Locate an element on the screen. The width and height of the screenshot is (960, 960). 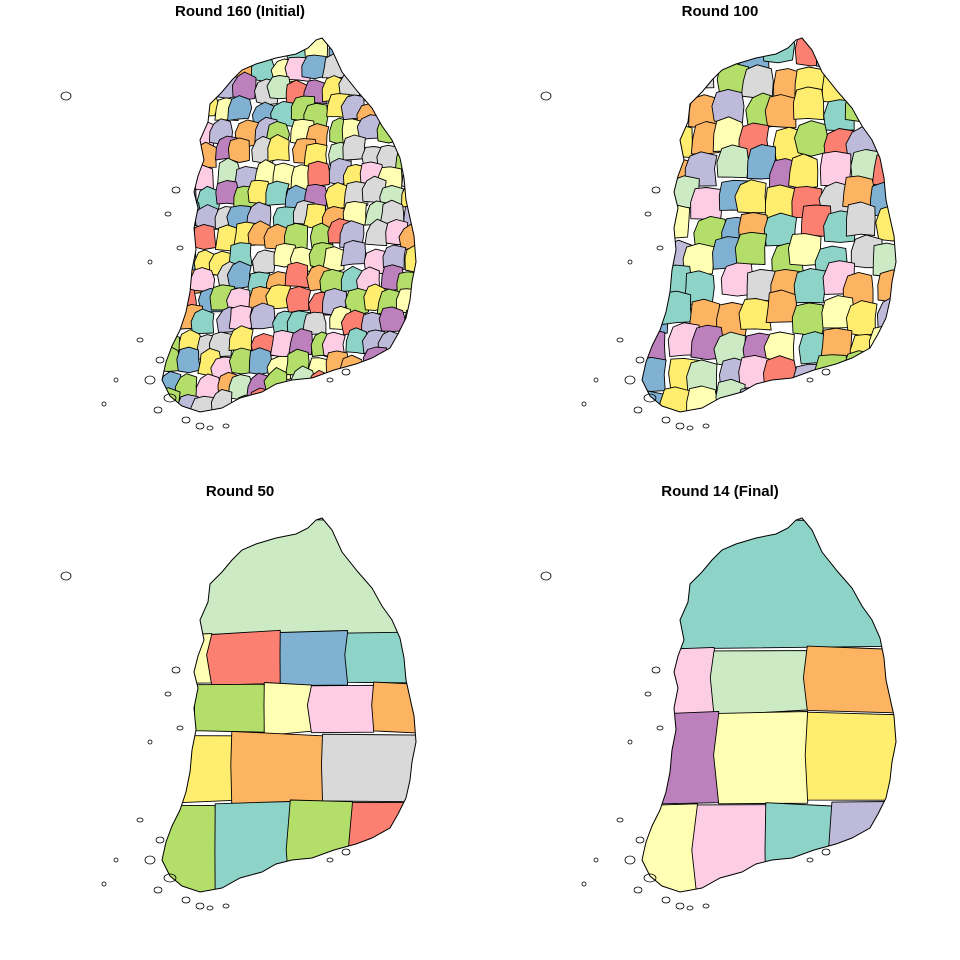
regions-group is located at coordinates (289, 225).